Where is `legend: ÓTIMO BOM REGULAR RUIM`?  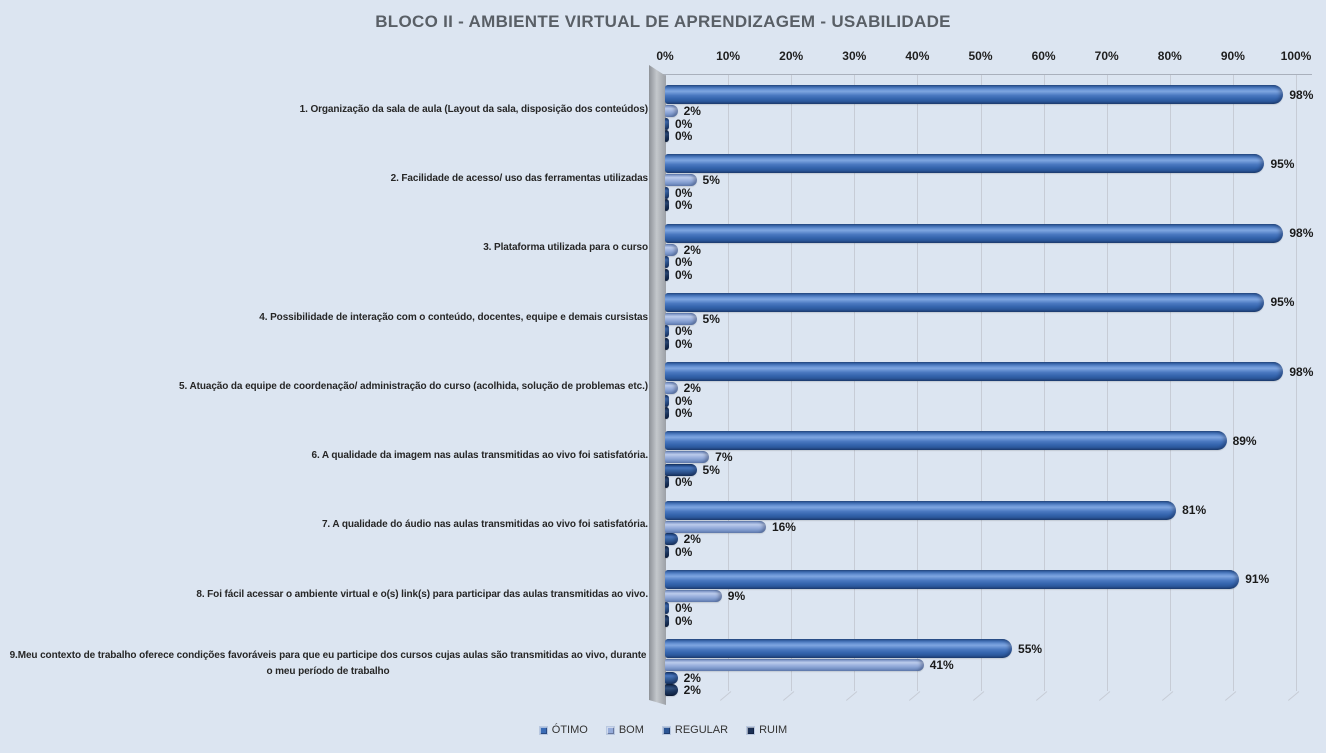
legend: ÓTIMO BOM REGULAR RUIM is located at coordinates (663, 730).